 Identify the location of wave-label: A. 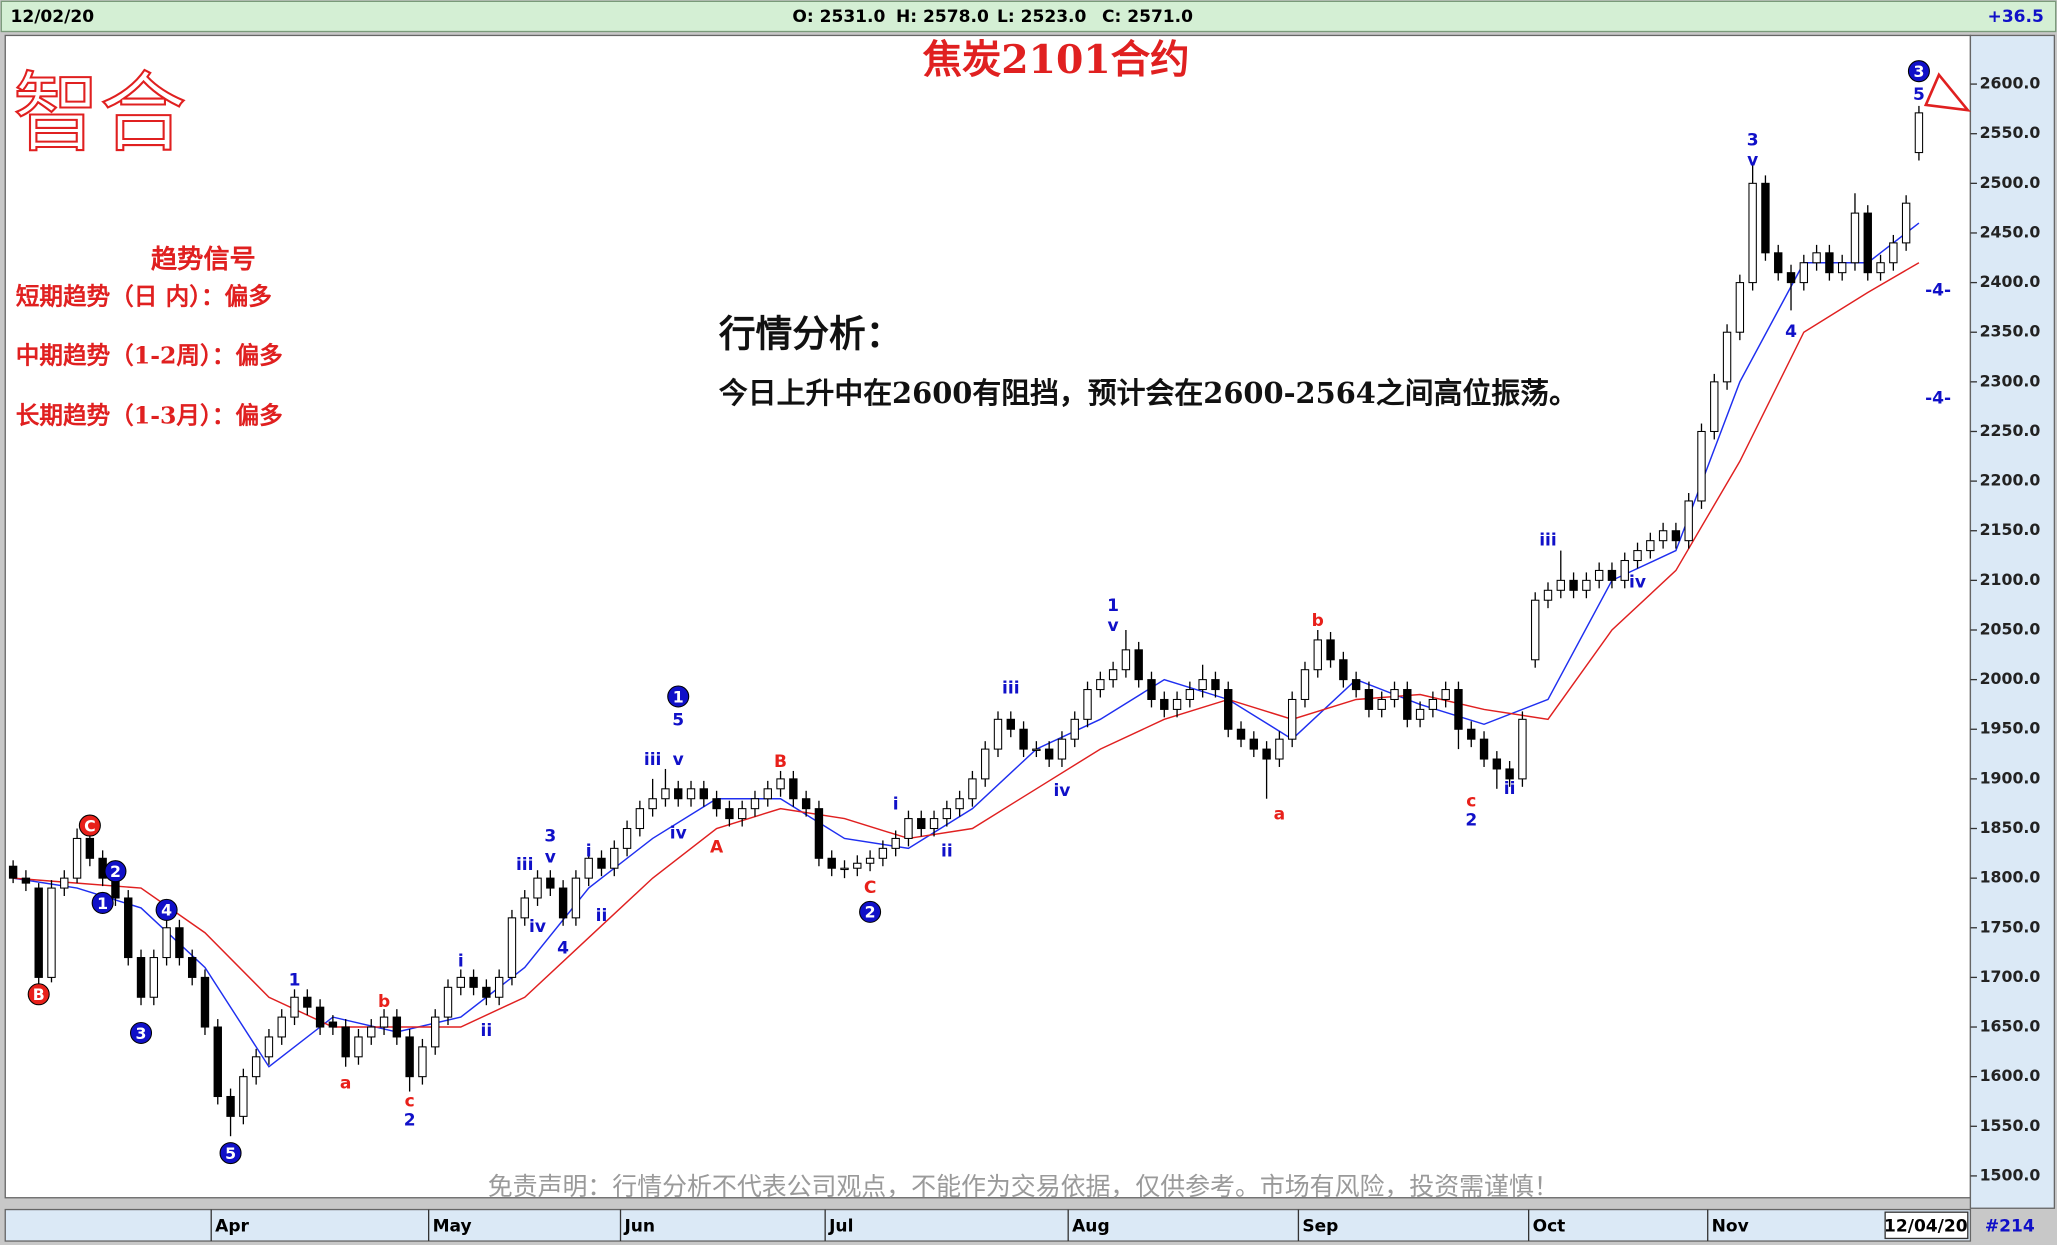
(717, 847).